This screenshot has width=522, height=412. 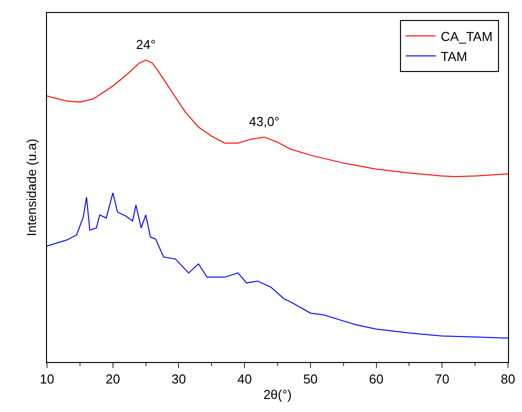 I want to click on x-tick-label: 20, so click(x=113, y=379).